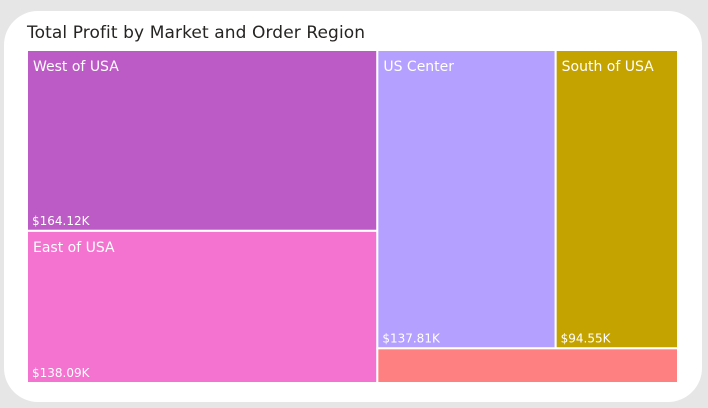 The height and width of the screenshot is (408, 708). I want to click on tile-other, so click(527, 365).